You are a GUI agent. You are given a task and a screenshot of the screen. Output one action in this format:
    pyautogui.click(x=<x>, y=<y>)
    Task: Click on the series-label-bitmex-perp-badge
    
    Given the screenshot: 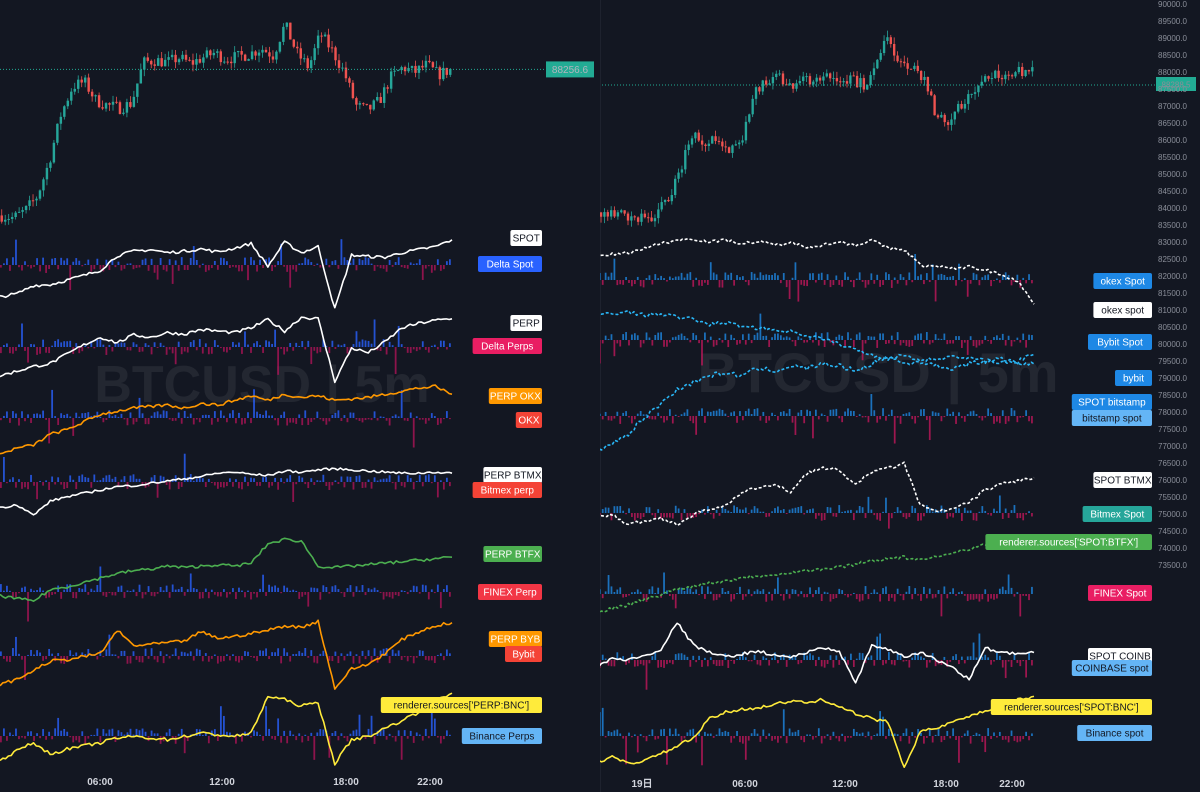 What is the action you would take?
    pyautogui.click(x=507, y=490)
    